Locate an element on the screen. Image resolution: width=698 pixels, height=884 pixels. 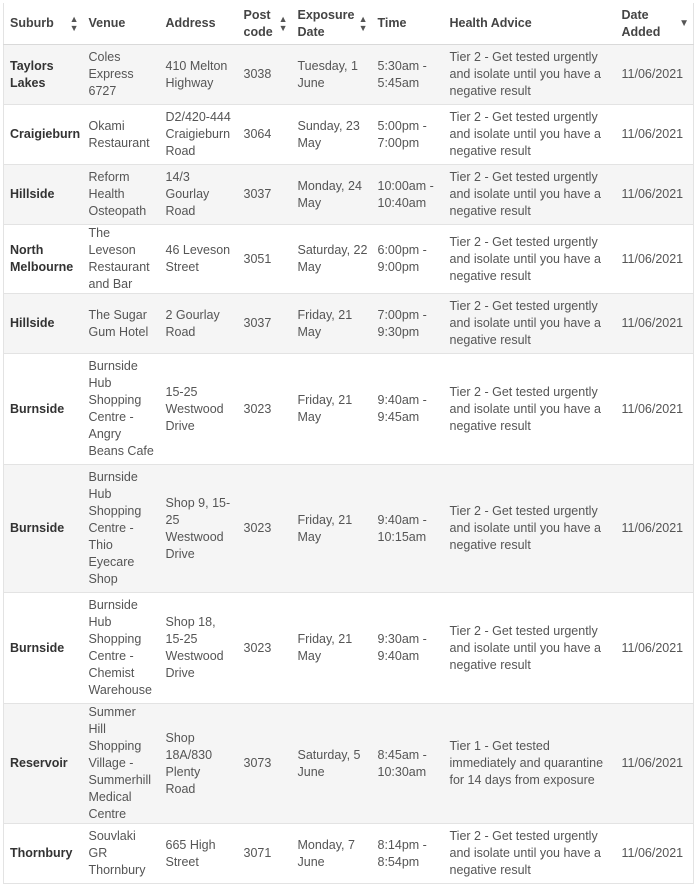
cell-venue: The Sugar Gum Hotel is located at coordinates (118, 323).